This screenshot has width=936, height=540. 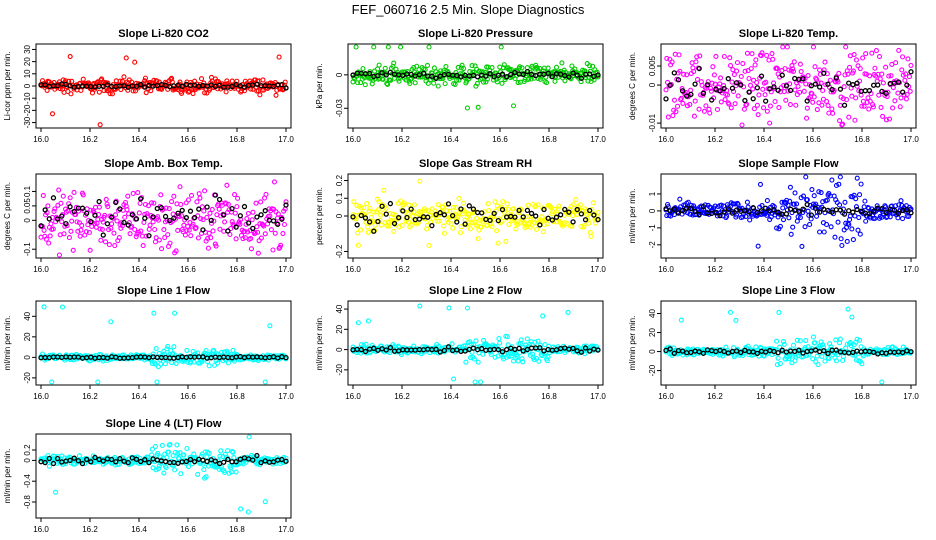 What do you see at coordinates (319, 343) in the screenshot?
I see `y-axis-label: ml/min per min.` at bounding box center [319, 343].